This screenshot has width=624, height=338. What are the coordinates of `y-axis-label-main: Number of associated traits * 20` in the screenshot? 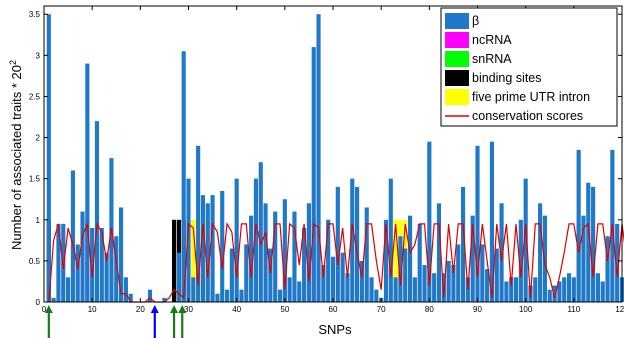 It's located at (16, 157).